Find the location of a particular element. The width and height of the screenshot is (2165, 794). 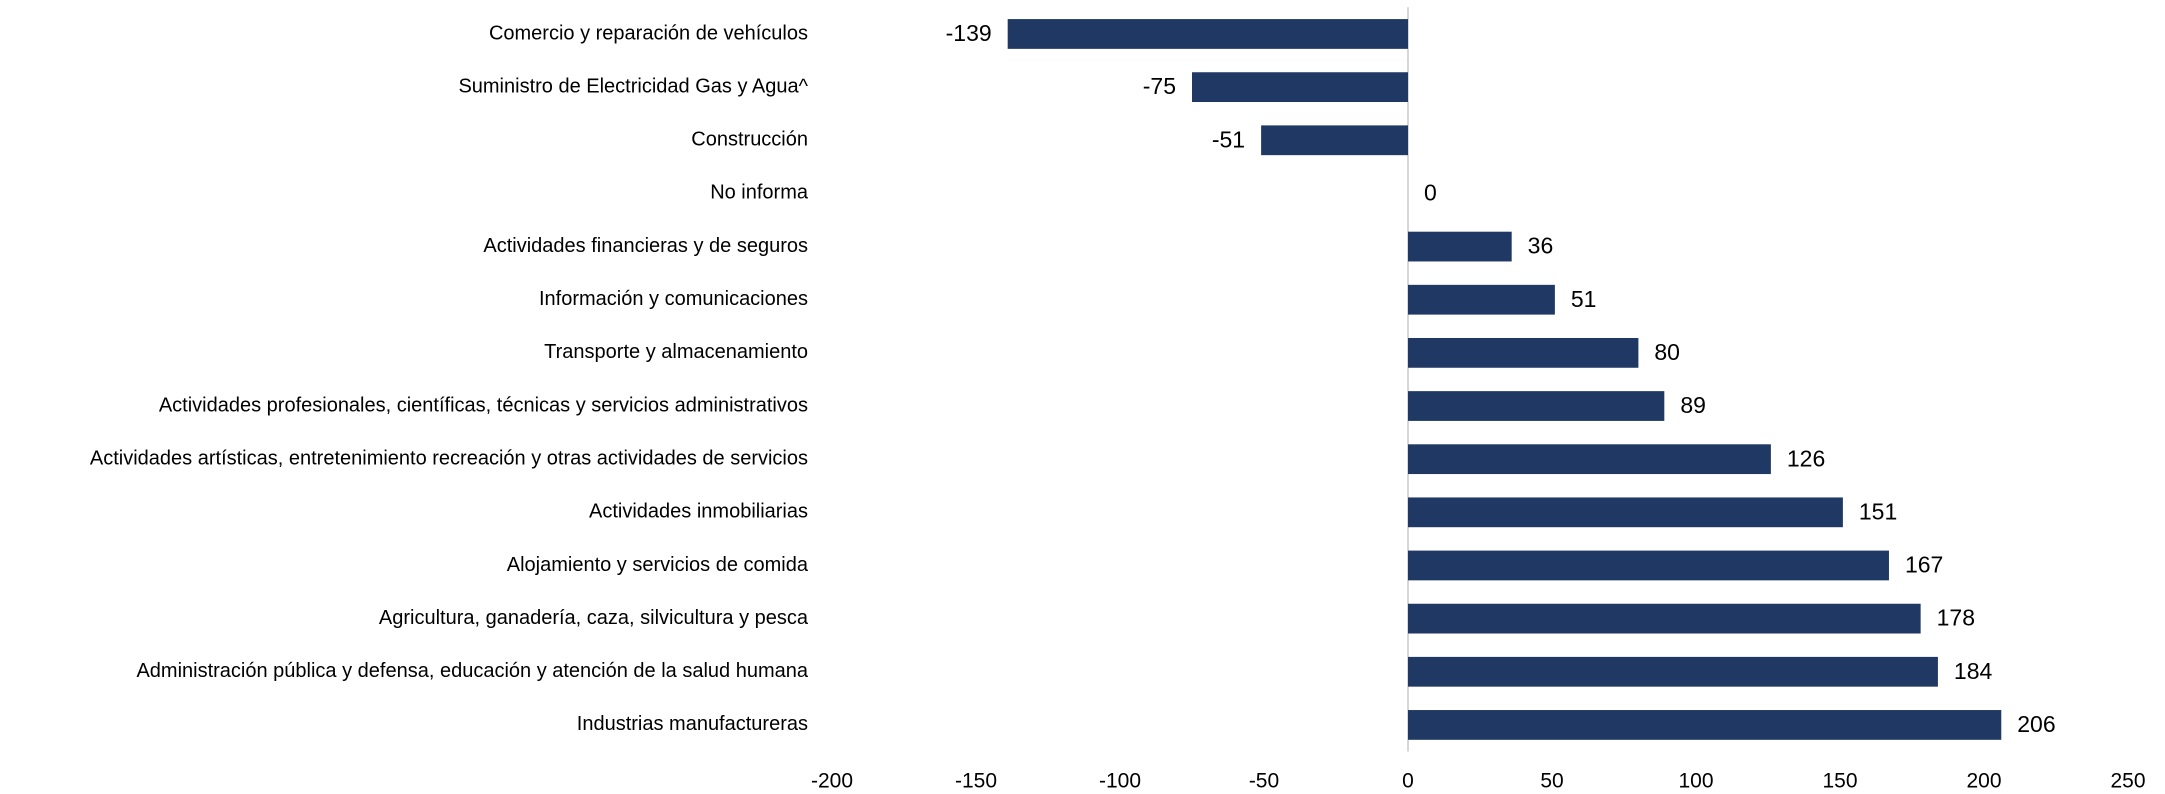

category-label: Suministro de Electricidad Gas y Agua^ is located at coordinates (633, 86).